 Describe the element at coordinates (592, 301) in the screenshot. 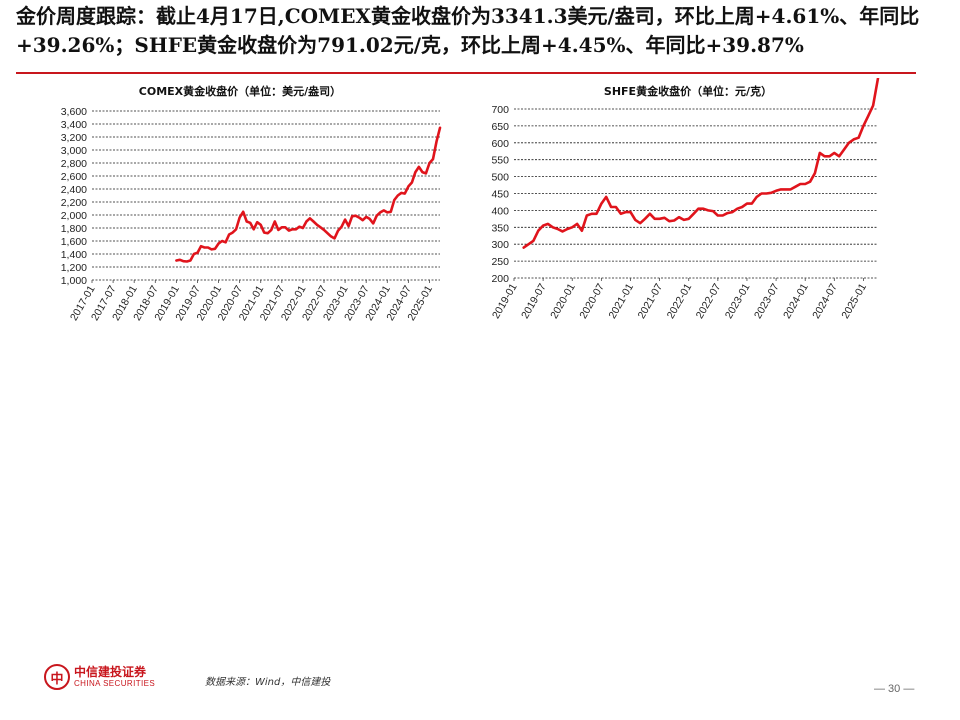

I see `x-tick-label: 2020-07` at that location.